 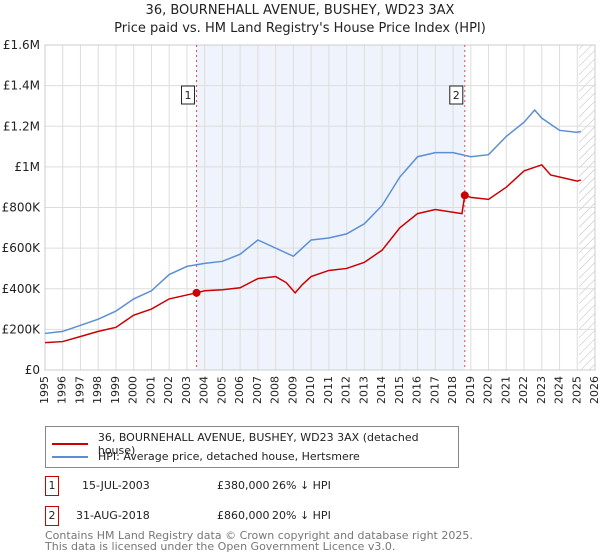 I want to click on sale-hpi-diff: 26% ↓ HPI, so click(x=301, y=485).